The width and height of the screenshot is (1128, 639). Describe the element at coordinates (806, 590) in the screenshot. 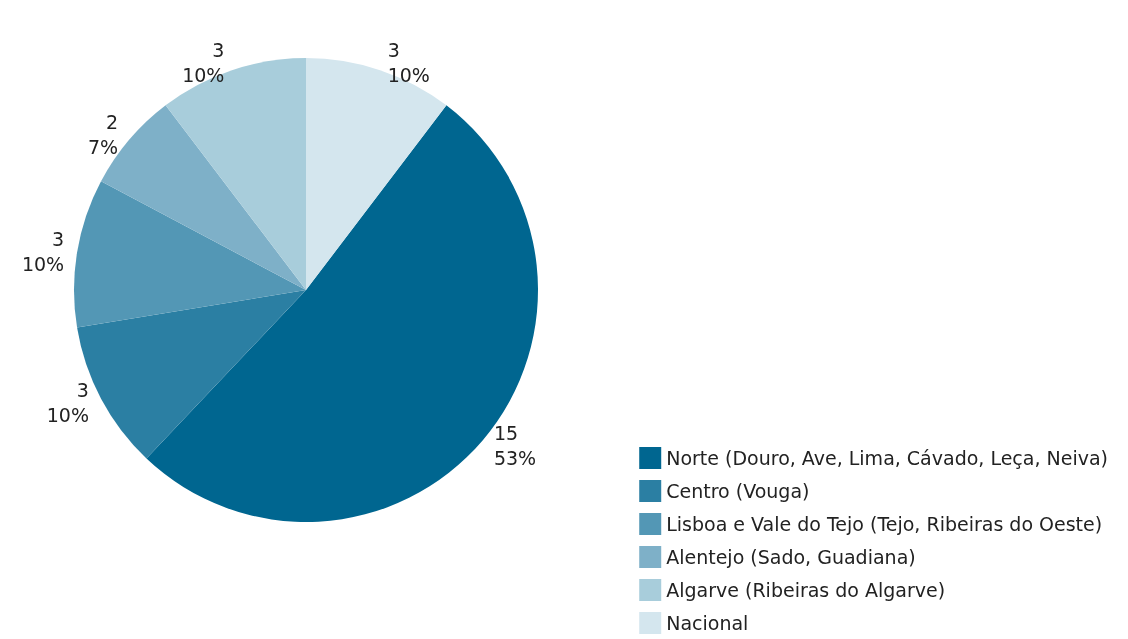

I see `legend-label: Algarve (Ribeiras do Algarve)` at that location.